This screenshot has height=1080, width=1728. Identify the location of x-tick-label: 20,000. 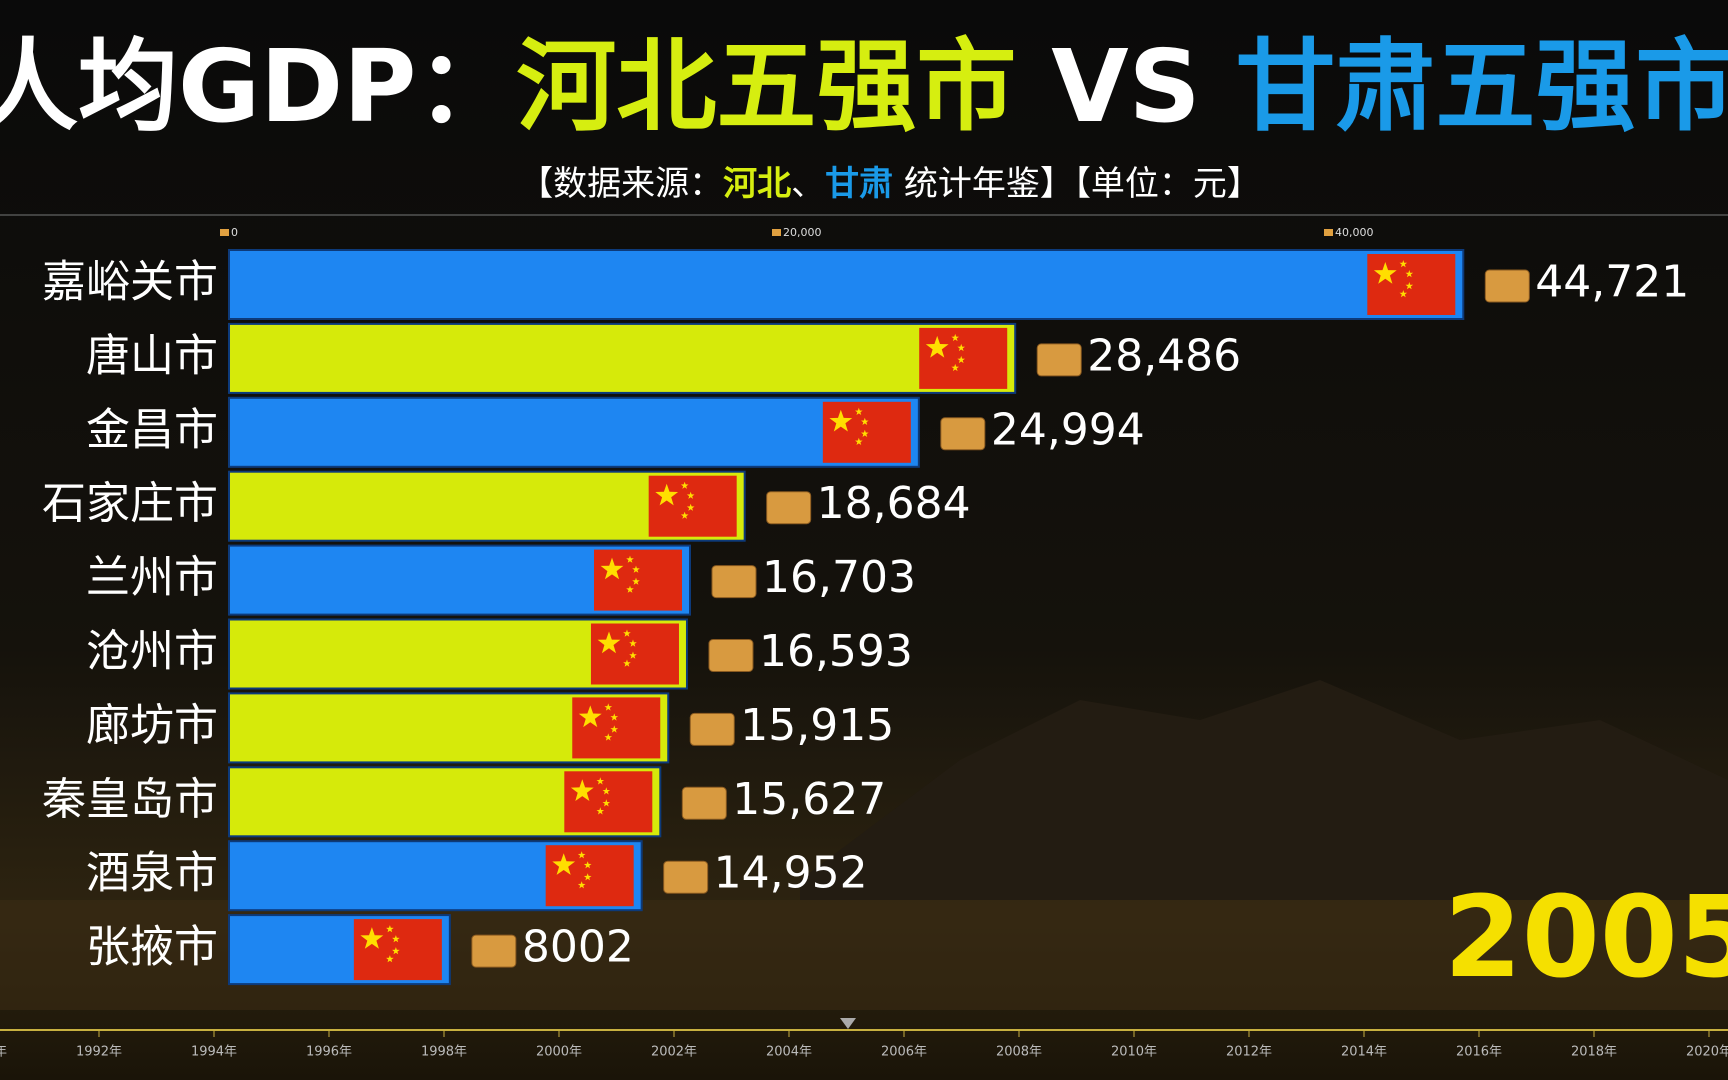
(802, 232).